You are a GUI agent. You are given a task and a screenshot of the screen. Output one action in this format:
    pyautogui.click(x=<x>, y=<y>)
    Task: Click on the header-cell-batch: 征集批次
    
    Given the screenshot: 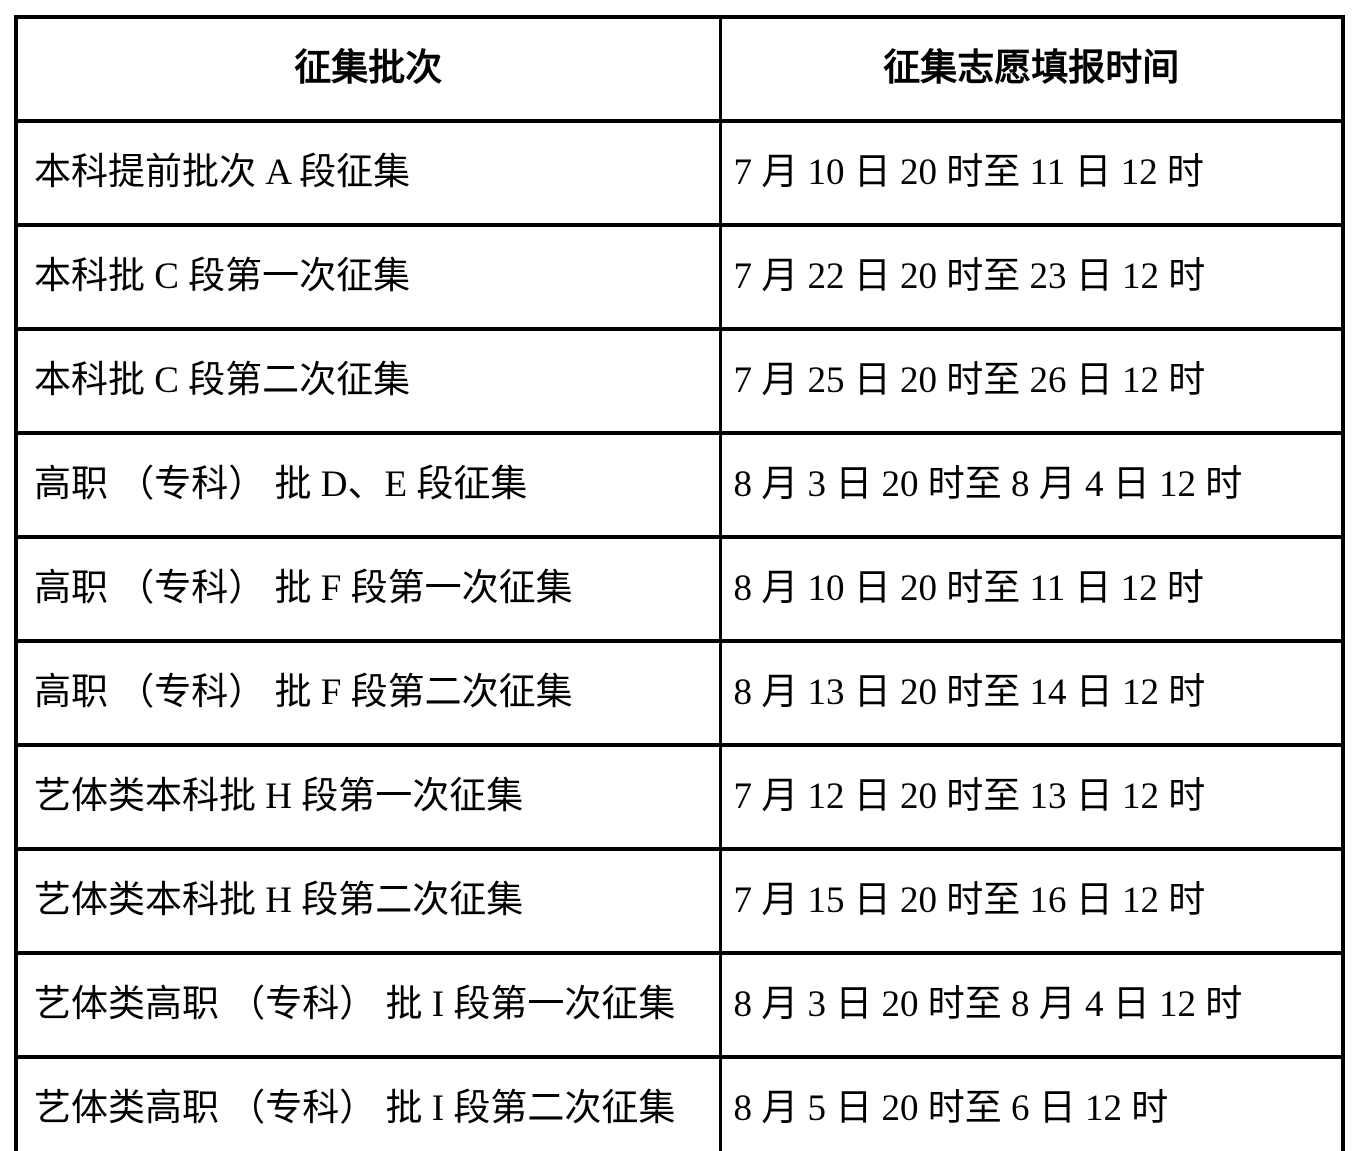 What is the action you would take?
    pyautogui.click(x=368, y=69)
    